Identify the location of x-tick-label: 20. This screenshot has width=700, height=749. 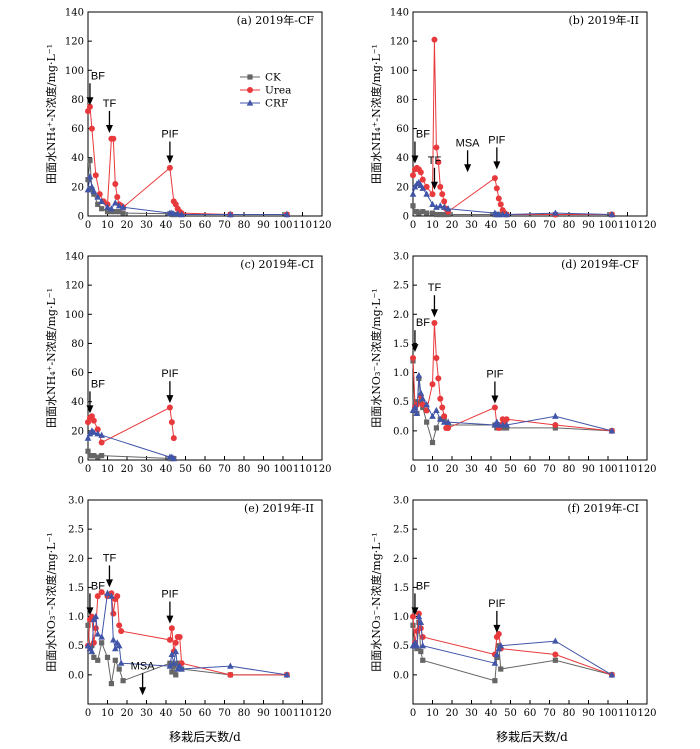
(127, 713).